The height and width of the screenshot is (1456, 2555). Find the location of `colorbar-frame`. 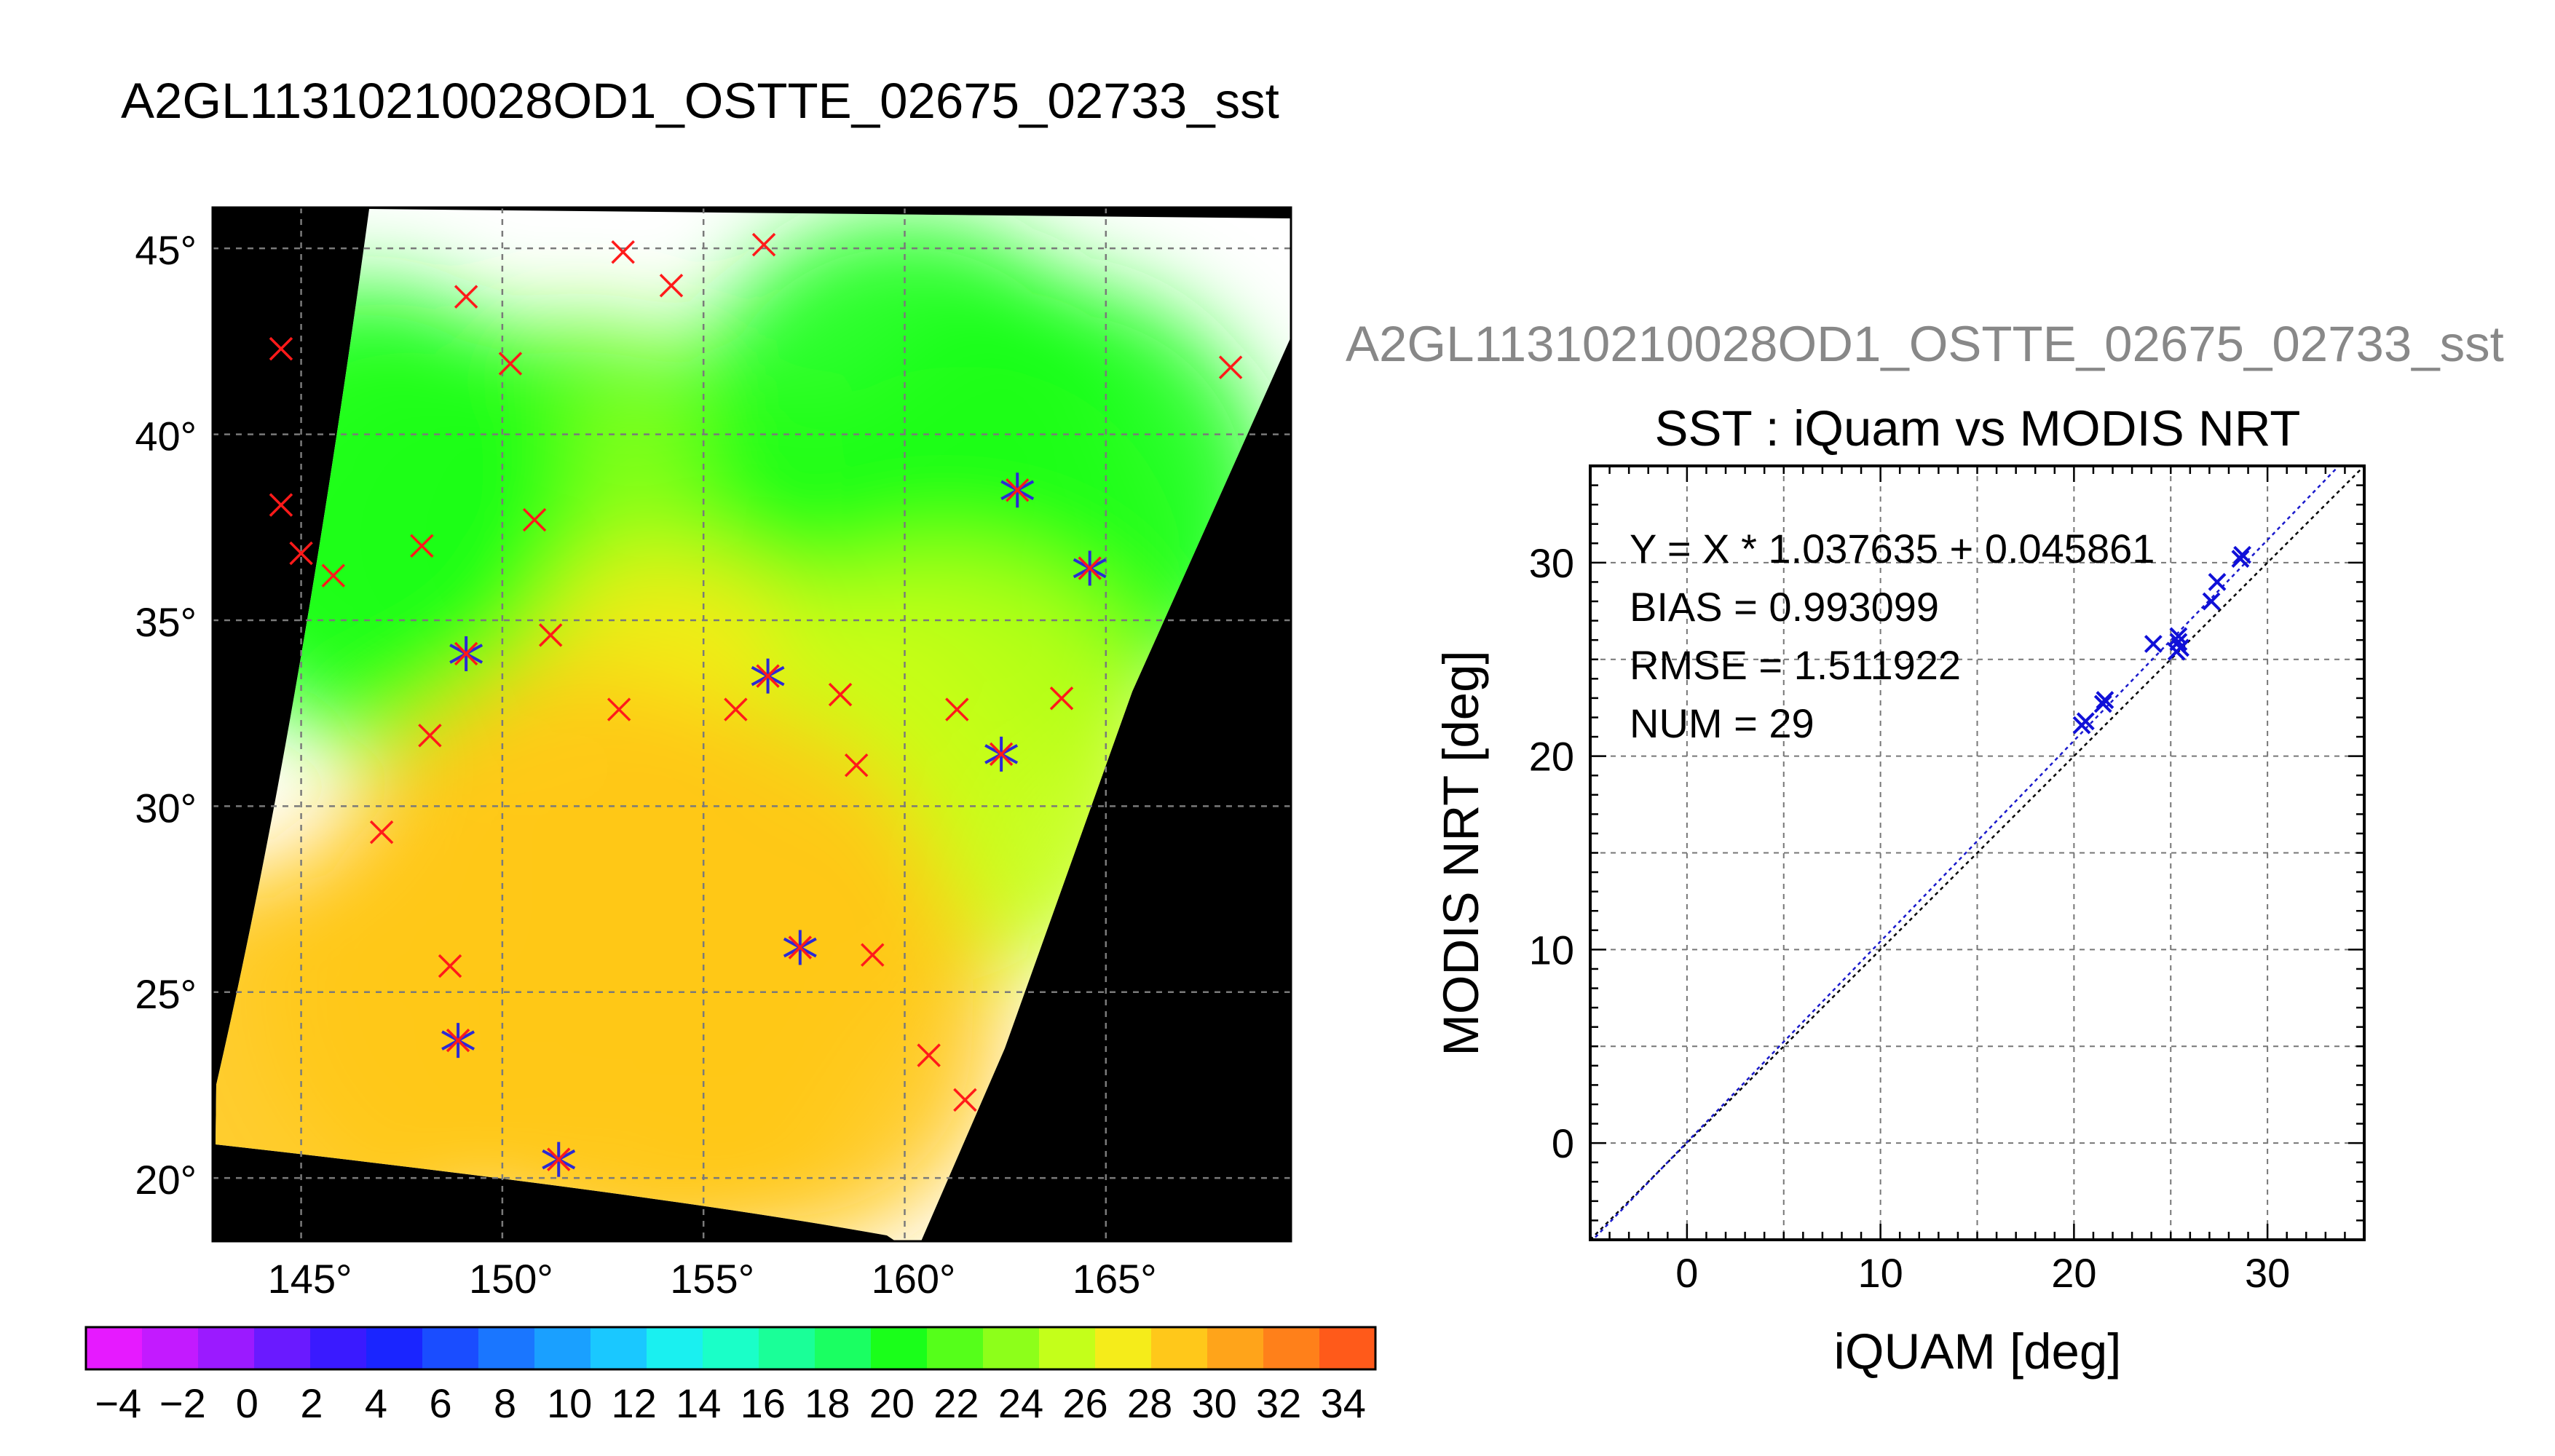

colorbar-frame is located at coordinates (730, 1348).